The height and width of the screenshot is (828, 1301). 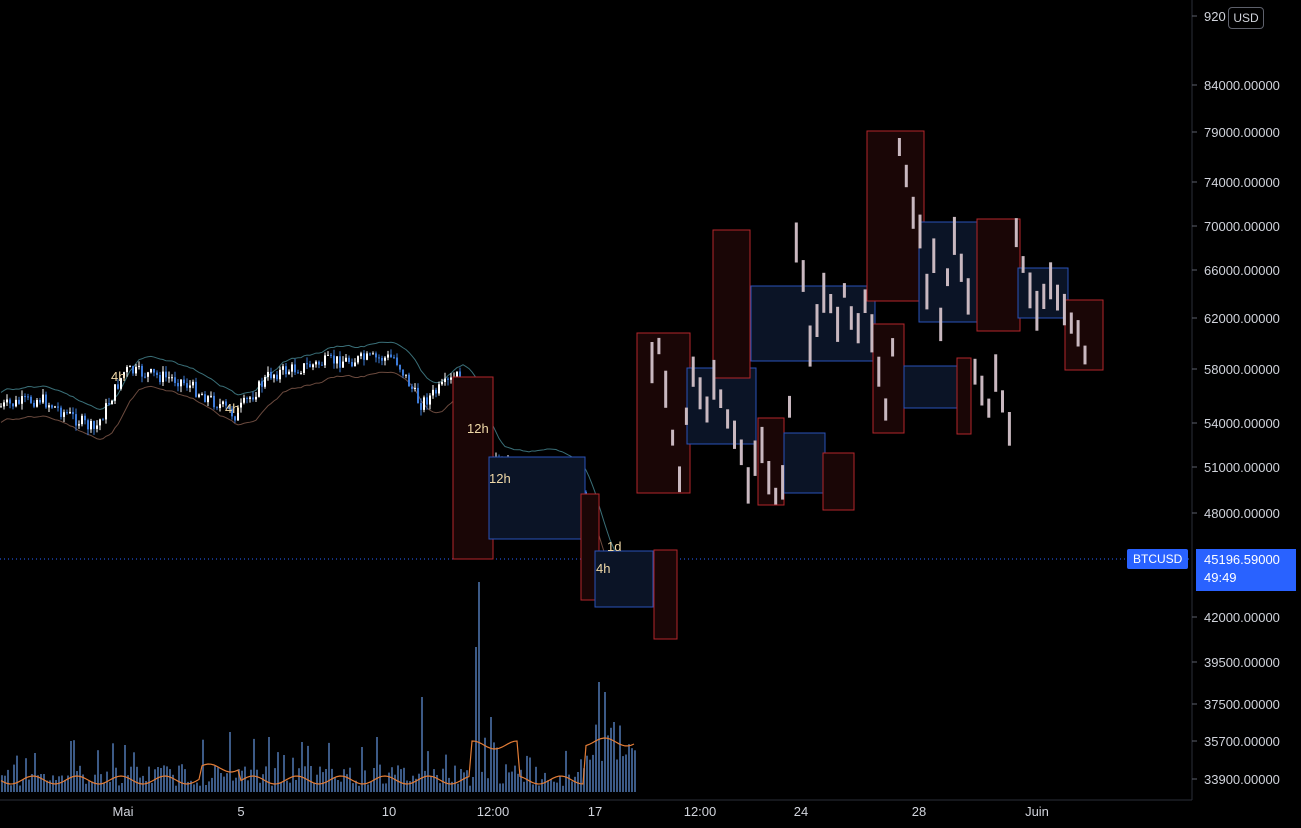 I want to click on y-tick-label: 70000.00000, so click(x=1242, y=226).